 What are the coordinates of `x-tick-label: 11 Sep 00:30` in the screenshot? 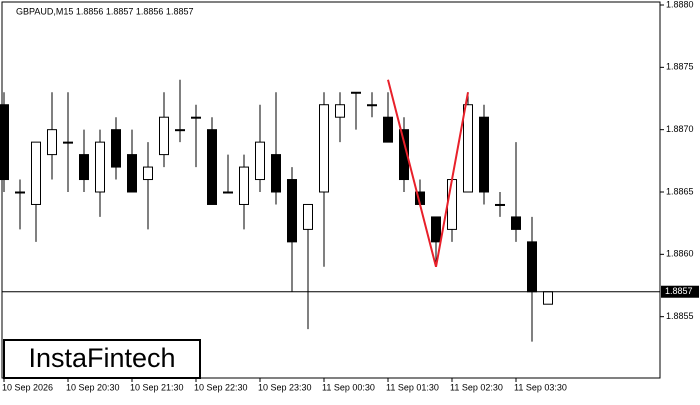 It's located at (348, 387).